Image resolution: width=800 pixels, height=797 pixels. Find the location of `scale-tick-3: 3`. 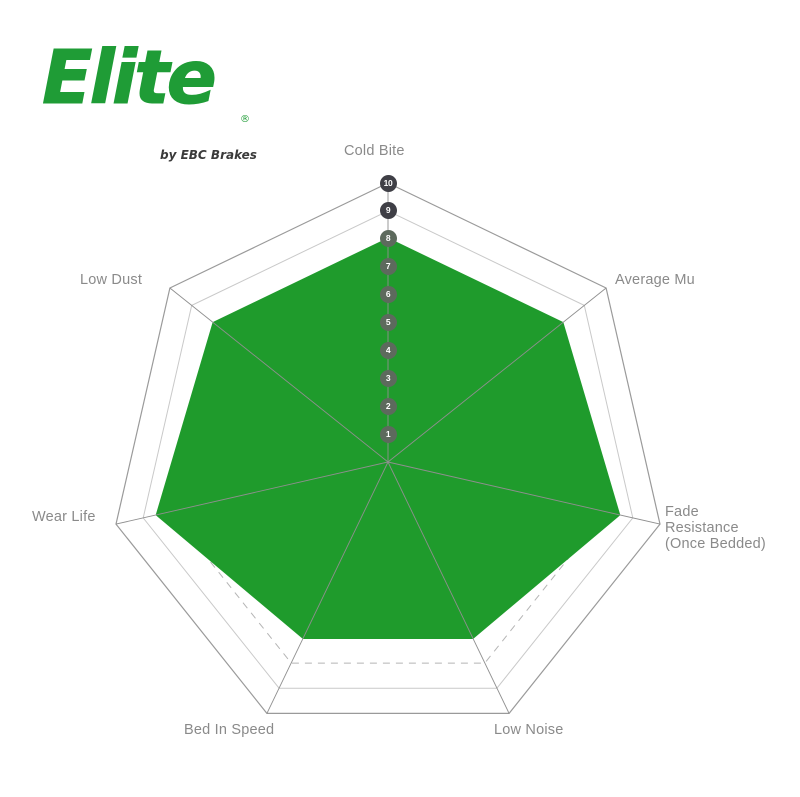

scale-tick-3: 3 is located at coordinates (388, 378).